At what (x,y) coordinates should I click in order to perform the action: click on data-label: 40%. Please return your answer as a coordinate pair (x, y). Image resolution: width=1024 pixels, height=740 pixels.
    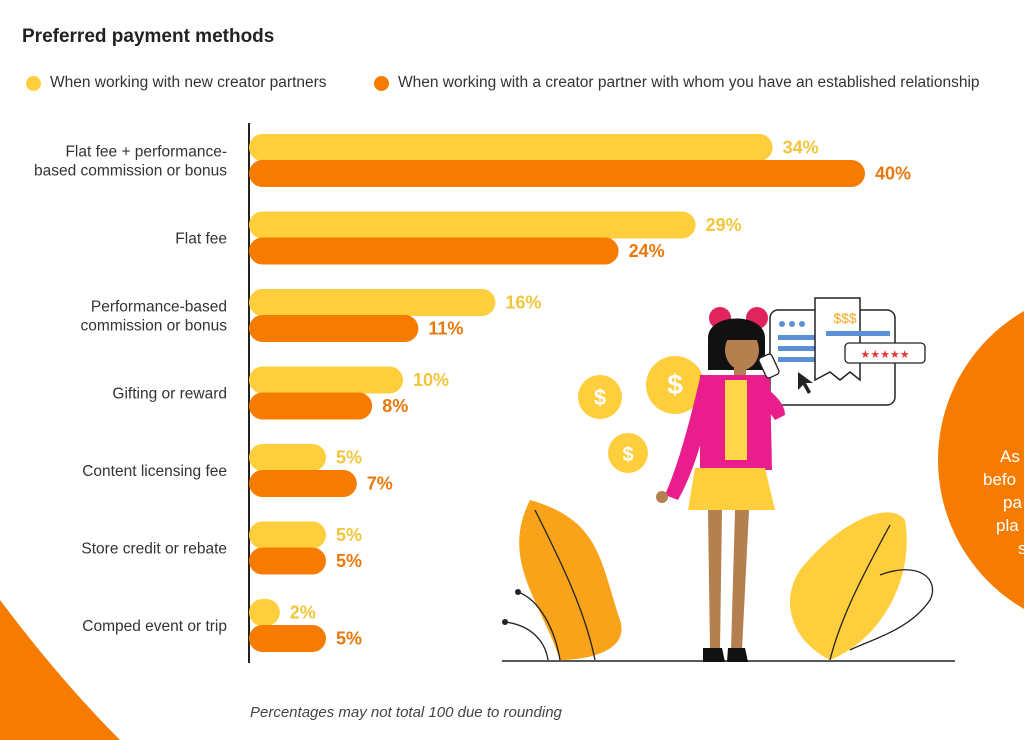
    Looking at the image, I should click on (893, 174).